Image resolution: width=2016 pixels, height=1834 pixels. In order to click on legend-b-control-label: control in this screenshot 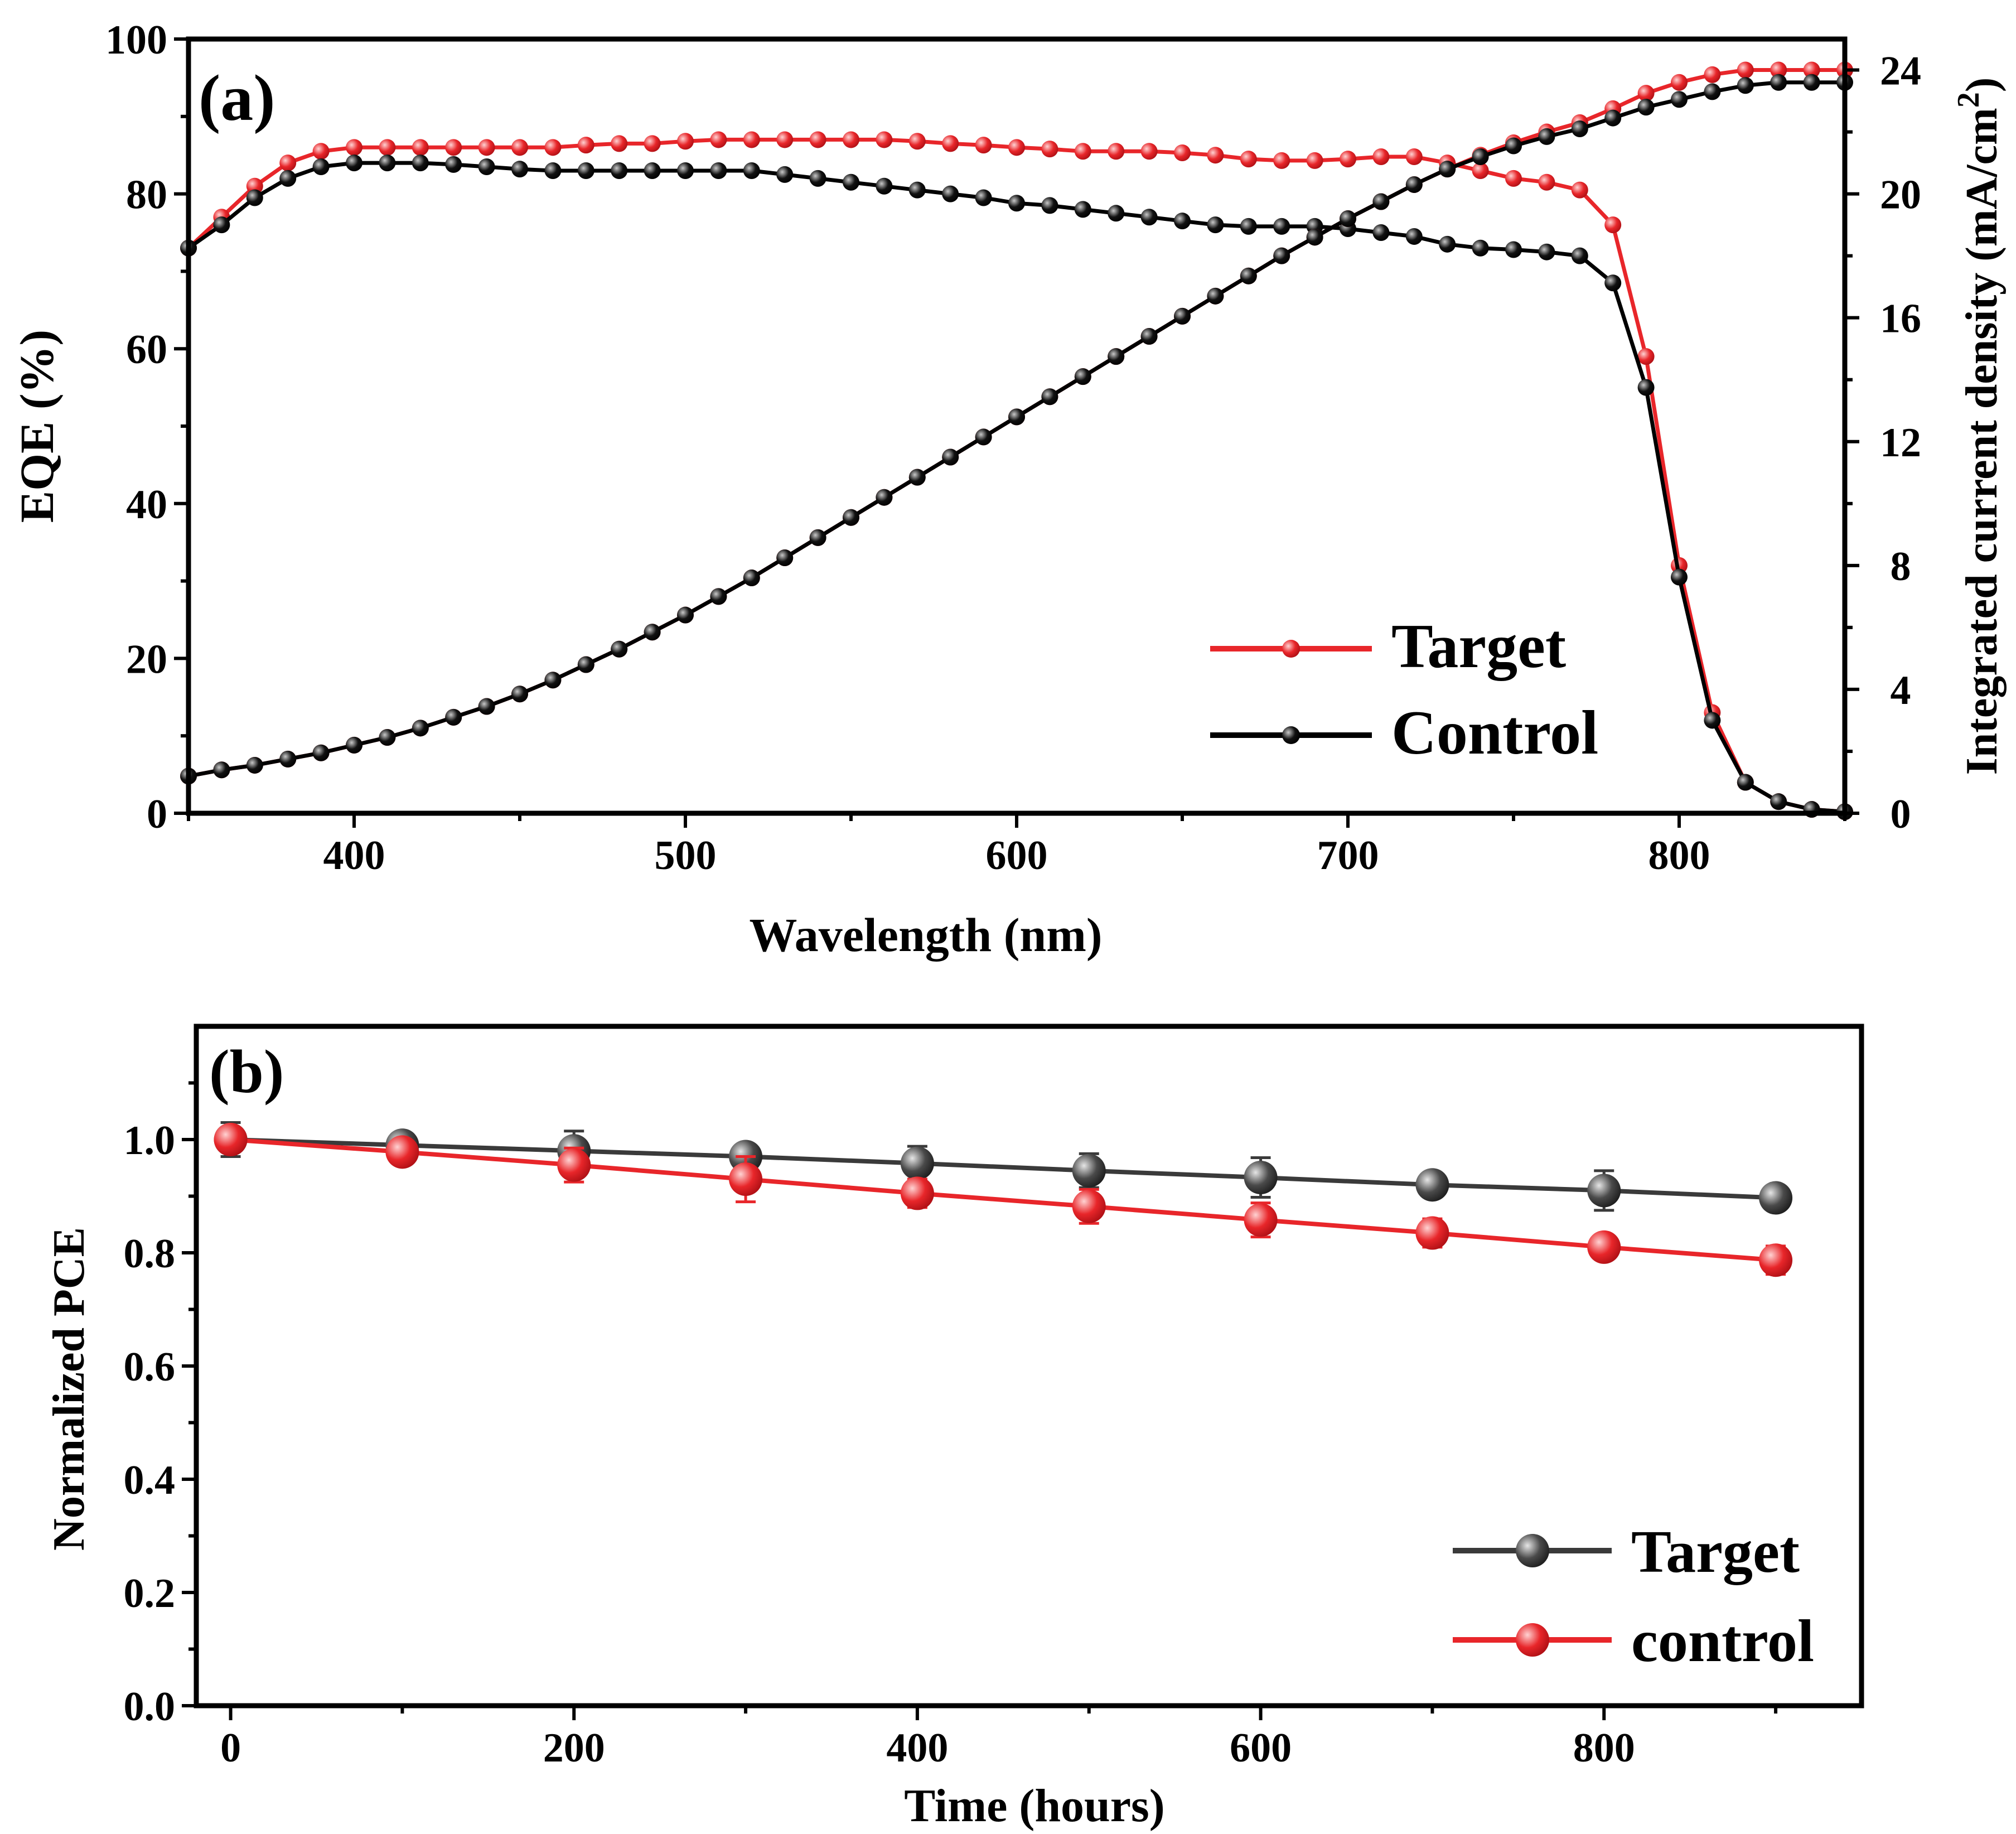, I will do `click(1722, 1641)`.